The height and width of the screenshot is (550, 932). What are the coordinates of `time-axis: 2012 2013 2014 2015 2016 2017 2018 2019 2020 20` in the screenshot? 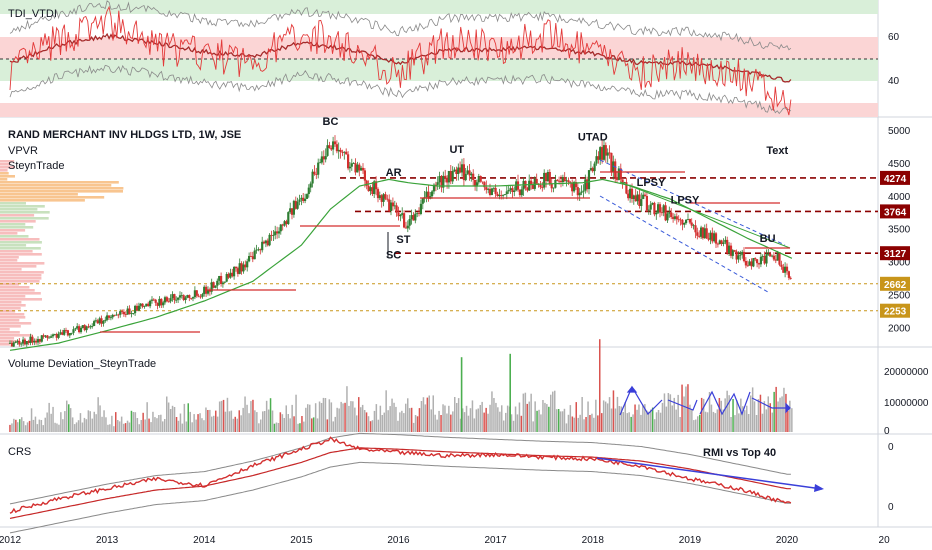 It's located at (445, 540).